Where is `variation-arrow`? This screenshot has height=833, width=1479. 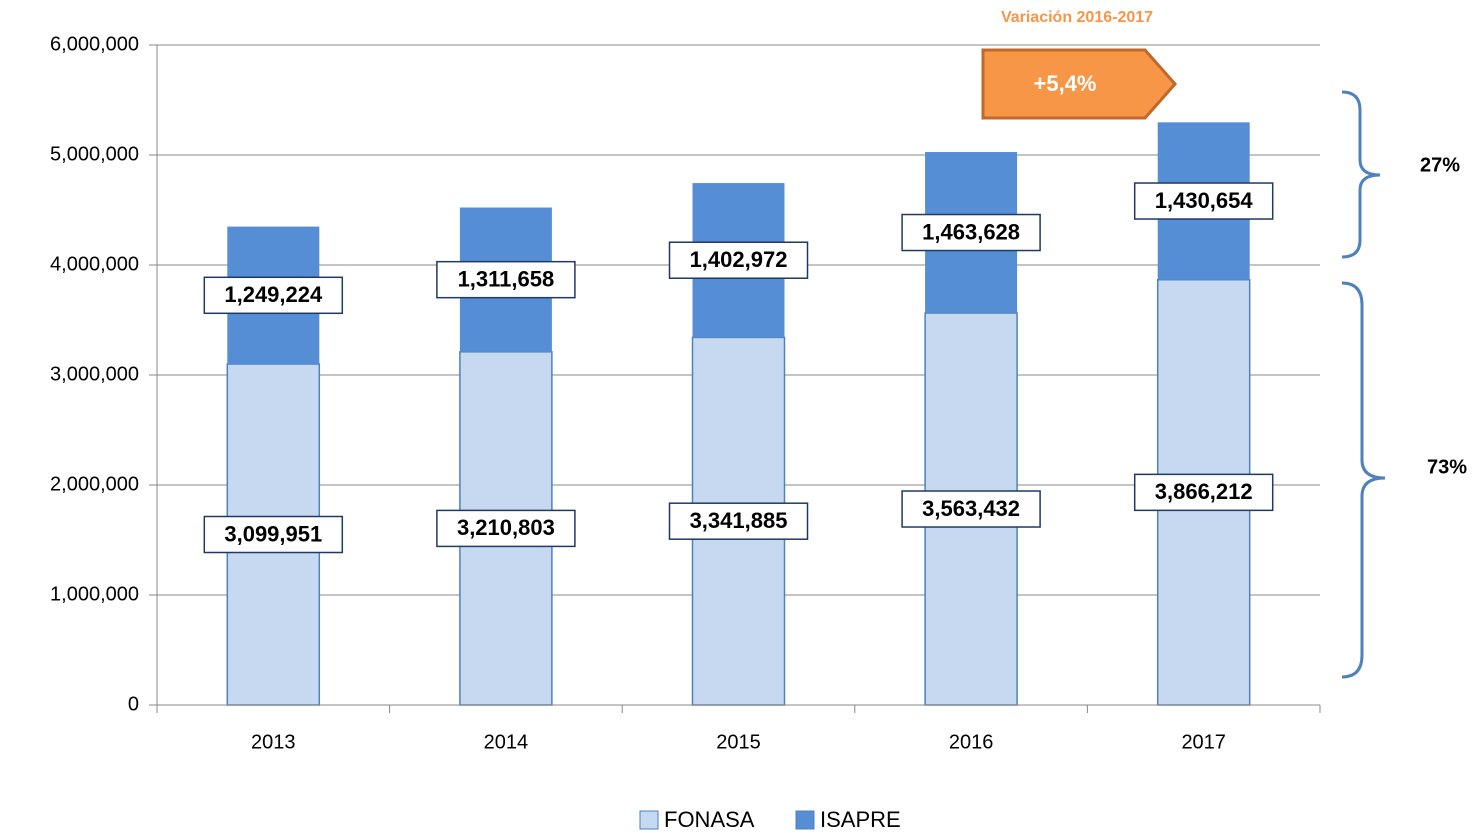 variation-arrow is located at coordinates (1079, 84).